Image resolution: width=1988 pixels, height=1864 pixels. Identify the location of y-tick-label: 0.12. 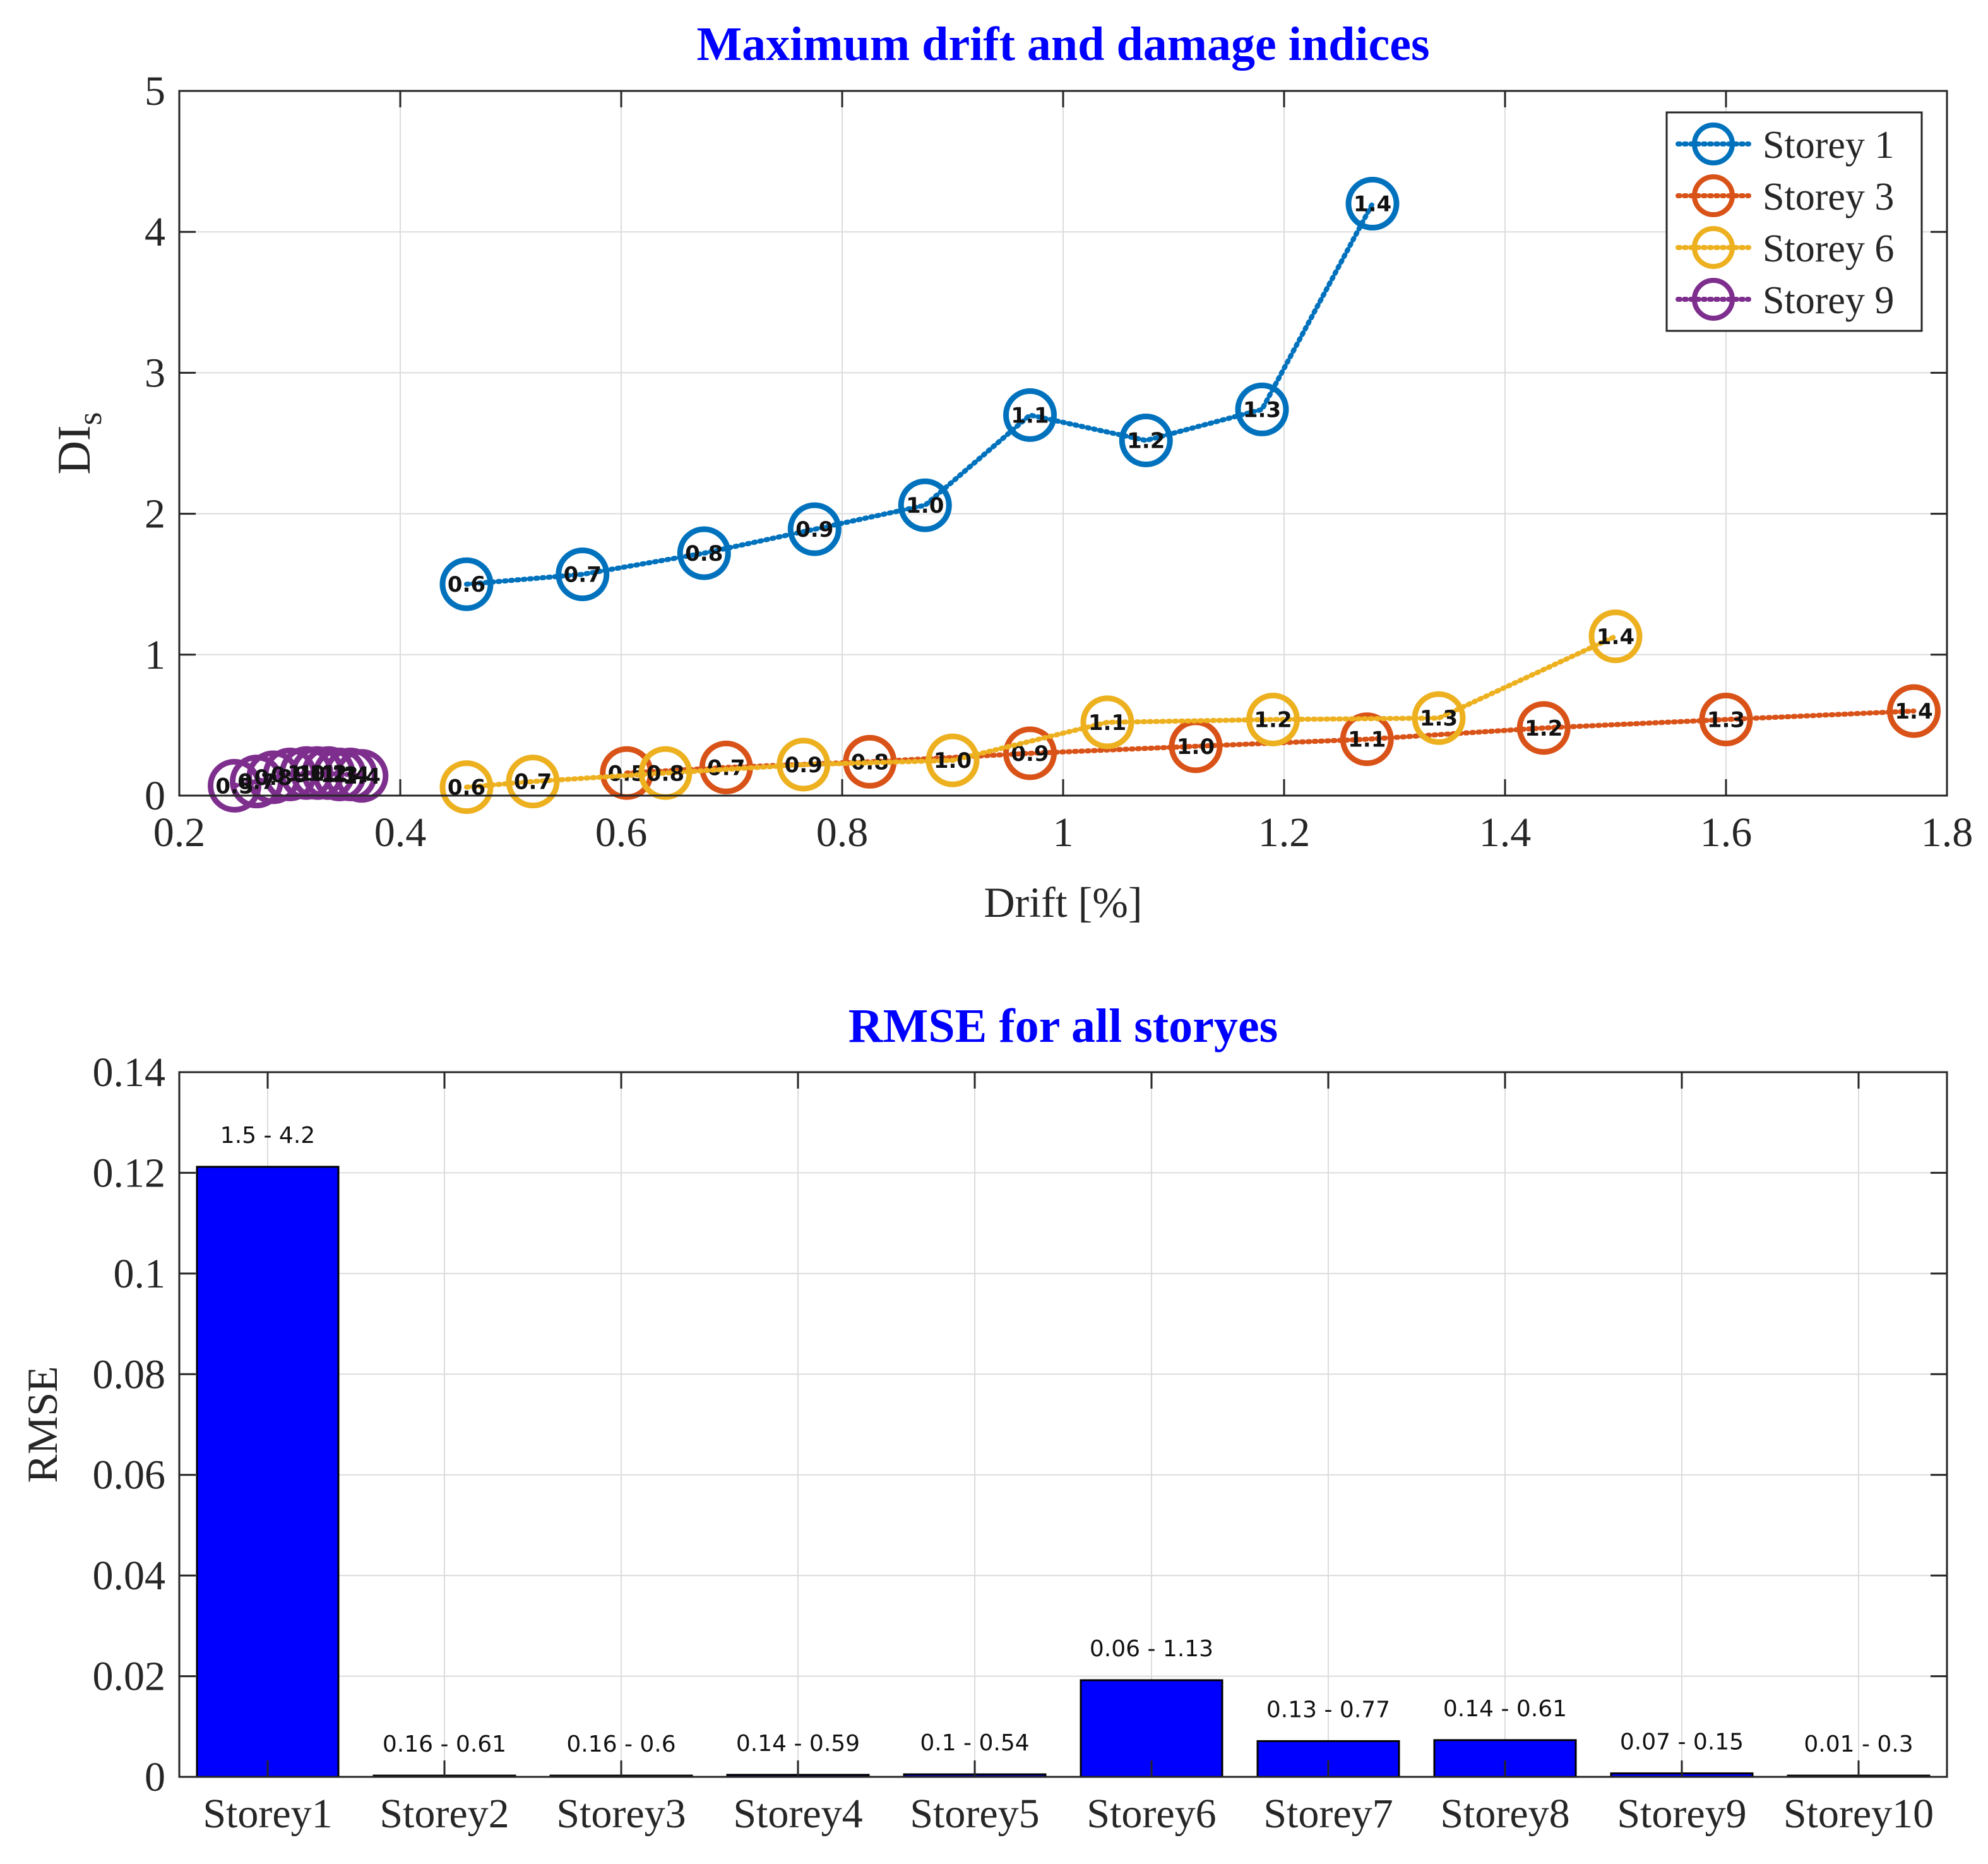
(129, 1173).